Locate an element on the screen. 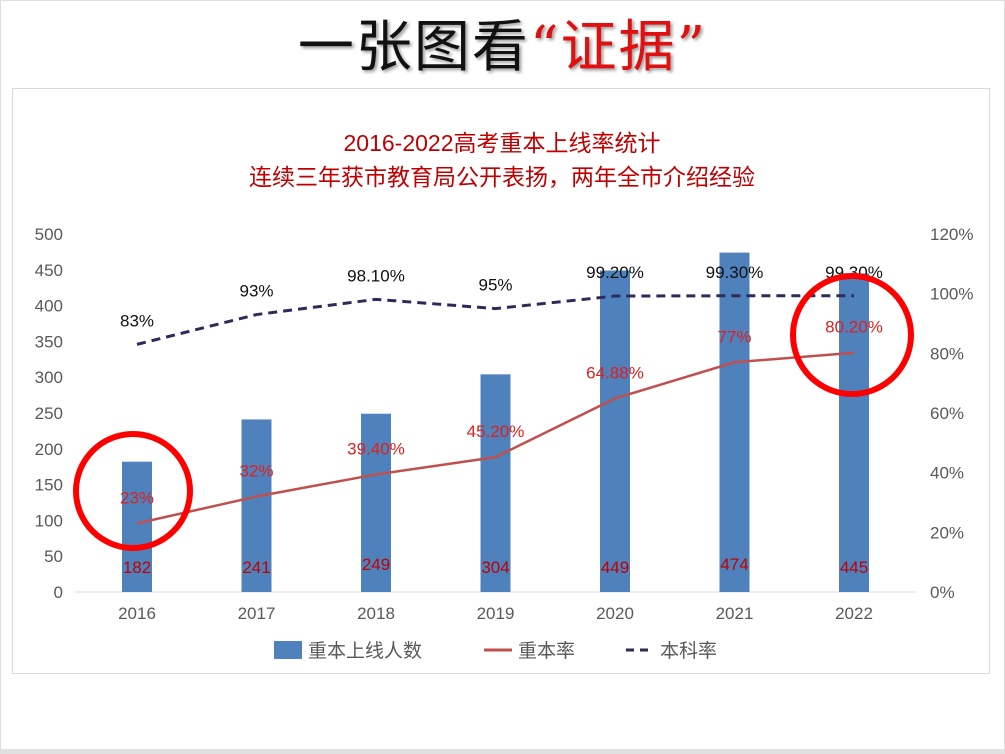  left-axis-tick-label: 100 is located at coordinates (49, 520).